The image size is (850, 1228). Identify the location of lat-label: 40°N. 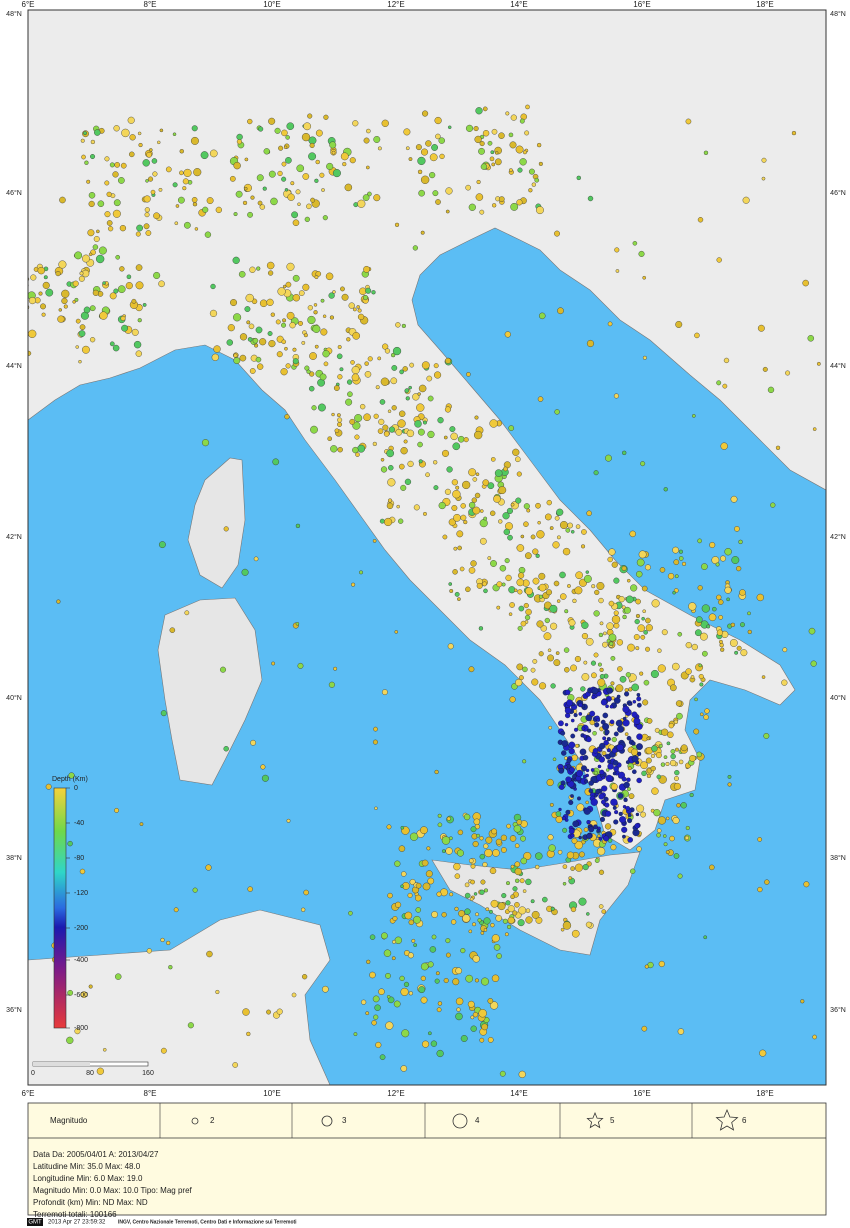
(838, 698).